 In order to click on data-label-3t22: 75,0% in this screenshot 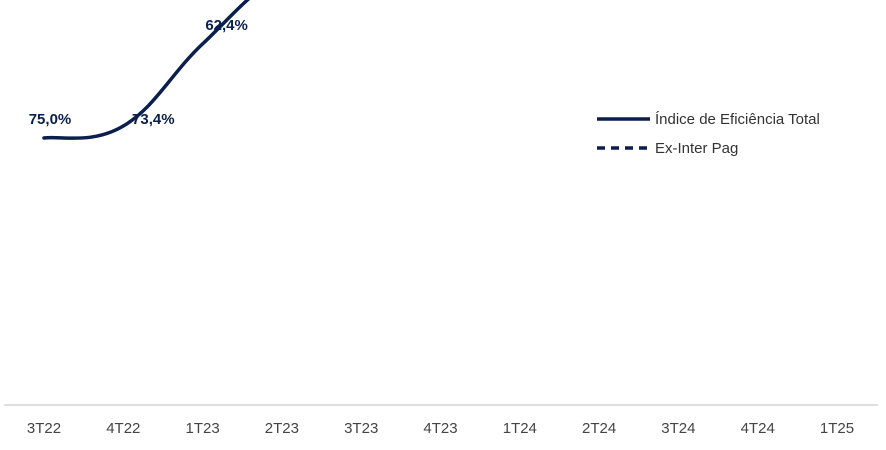, I will do `click(50, 119)`.